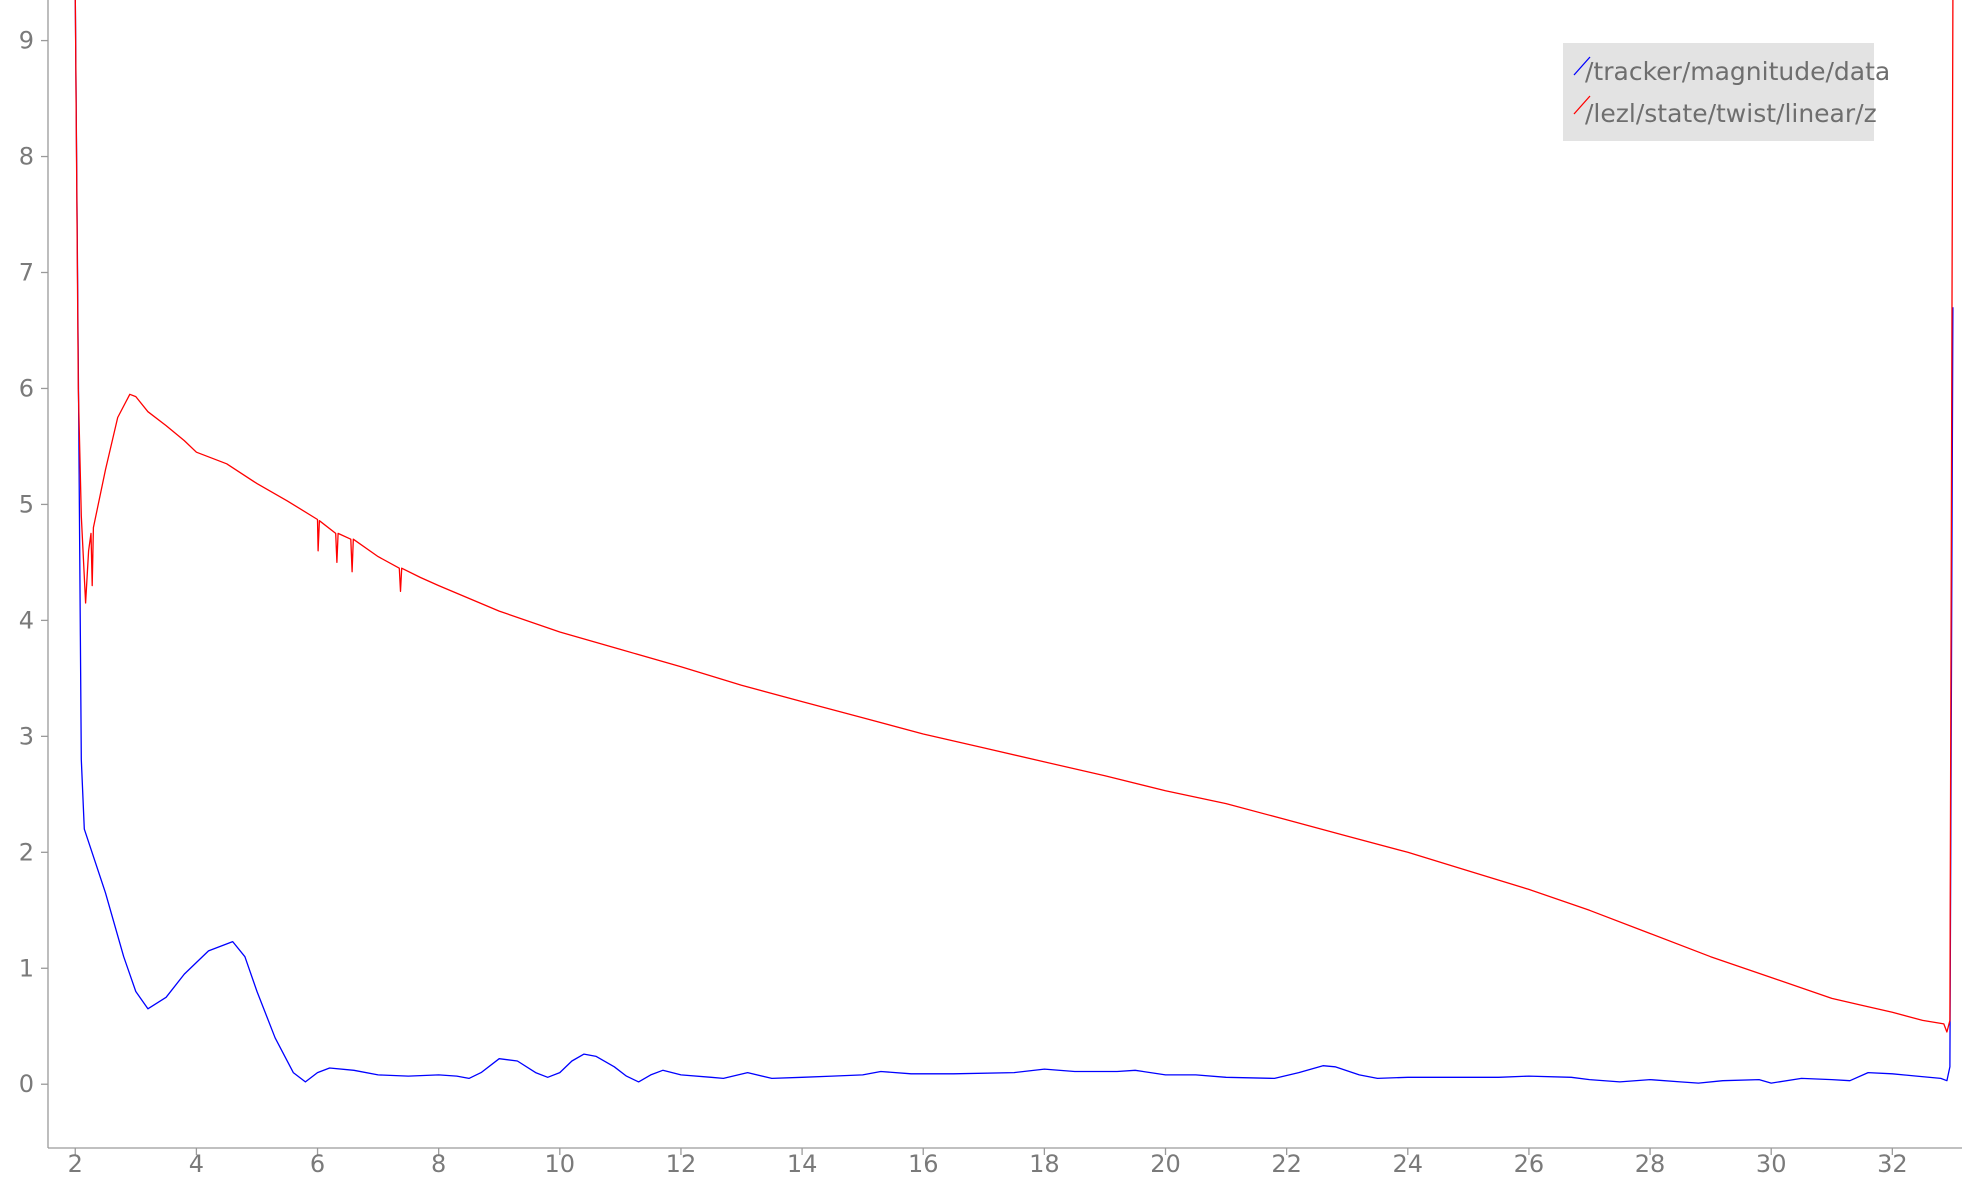 The height and width of the screenshot is (1178, 1981). What do you see at coordinates (1582, 66) in the screenshot?
I see `legend-swatch-tracker-magnitude` at bounding box center [1582, 66].